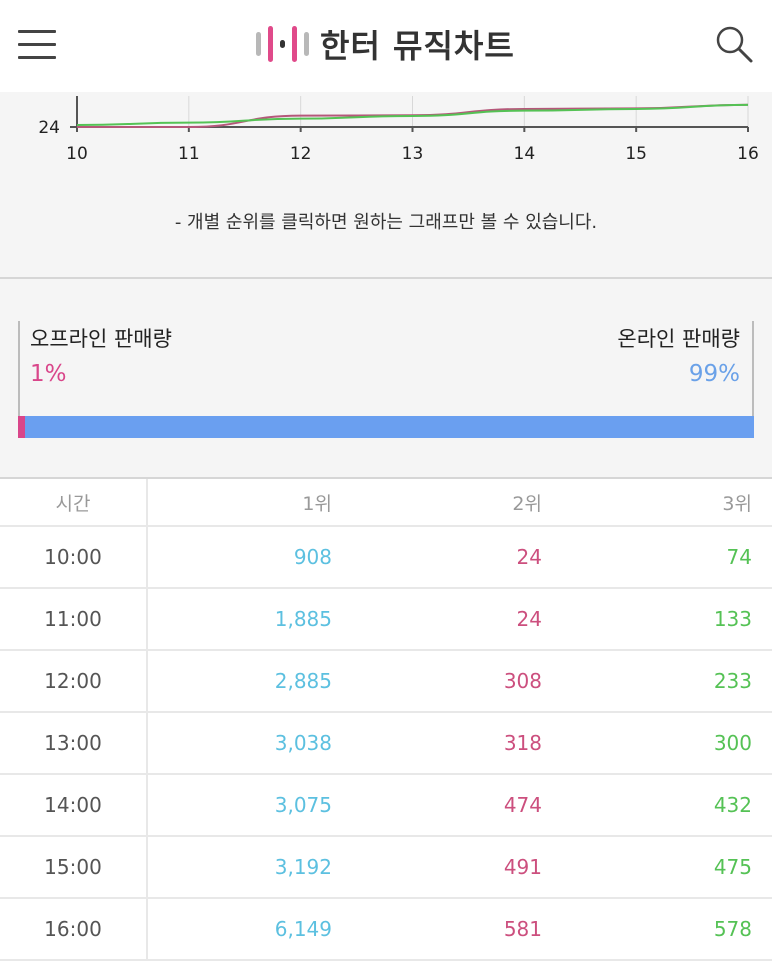 This screenshot has width=772, height=961. I want to click on y-tick-label: 24, so click(49, 128).